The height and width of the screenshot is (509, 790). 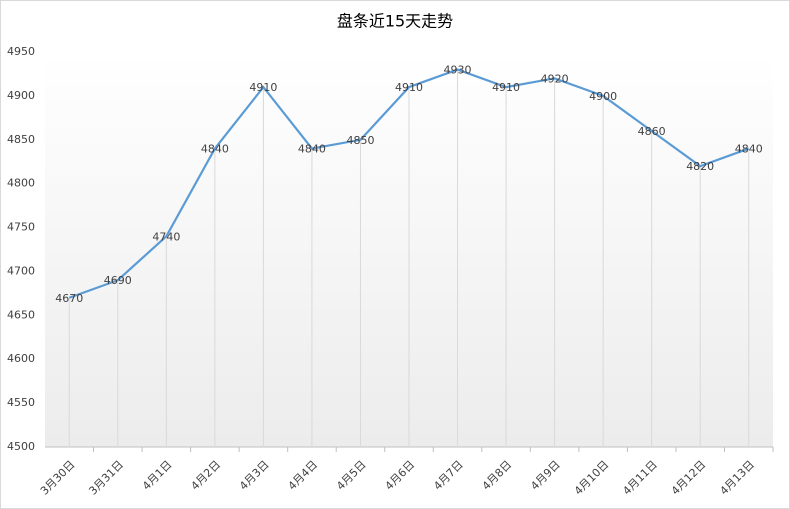 I want to click on y-tick-label: 4750, so click(x=21, y=227).